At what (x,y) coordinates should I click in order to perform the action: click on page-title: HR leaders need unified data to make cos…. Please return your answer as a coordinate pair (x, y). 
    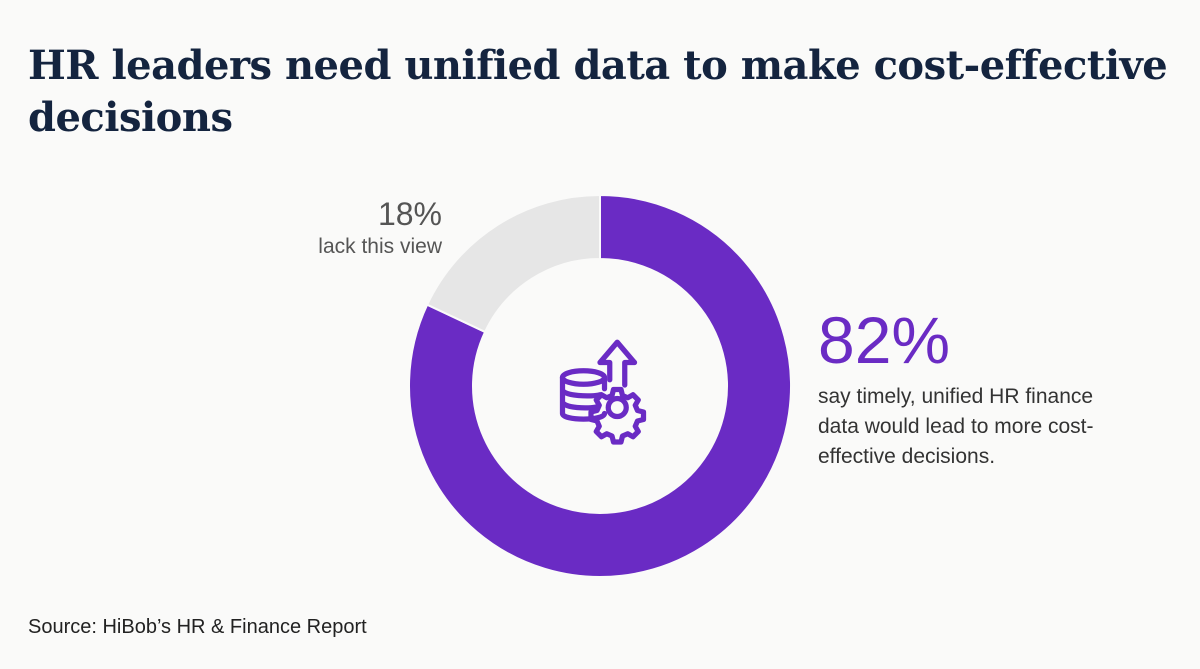
    Looking at the image, I should click on (598, 91).